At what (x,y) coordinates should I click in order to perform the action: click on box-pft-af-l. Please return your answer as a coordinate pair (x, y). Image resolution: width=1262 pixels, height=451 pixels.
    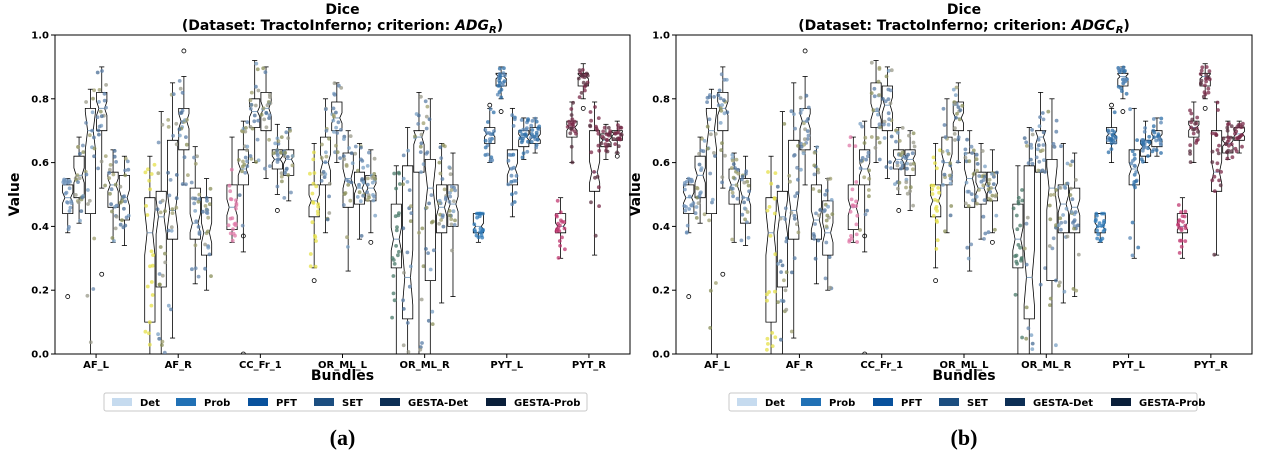
    Looking at the image, I should click on (711, 221).